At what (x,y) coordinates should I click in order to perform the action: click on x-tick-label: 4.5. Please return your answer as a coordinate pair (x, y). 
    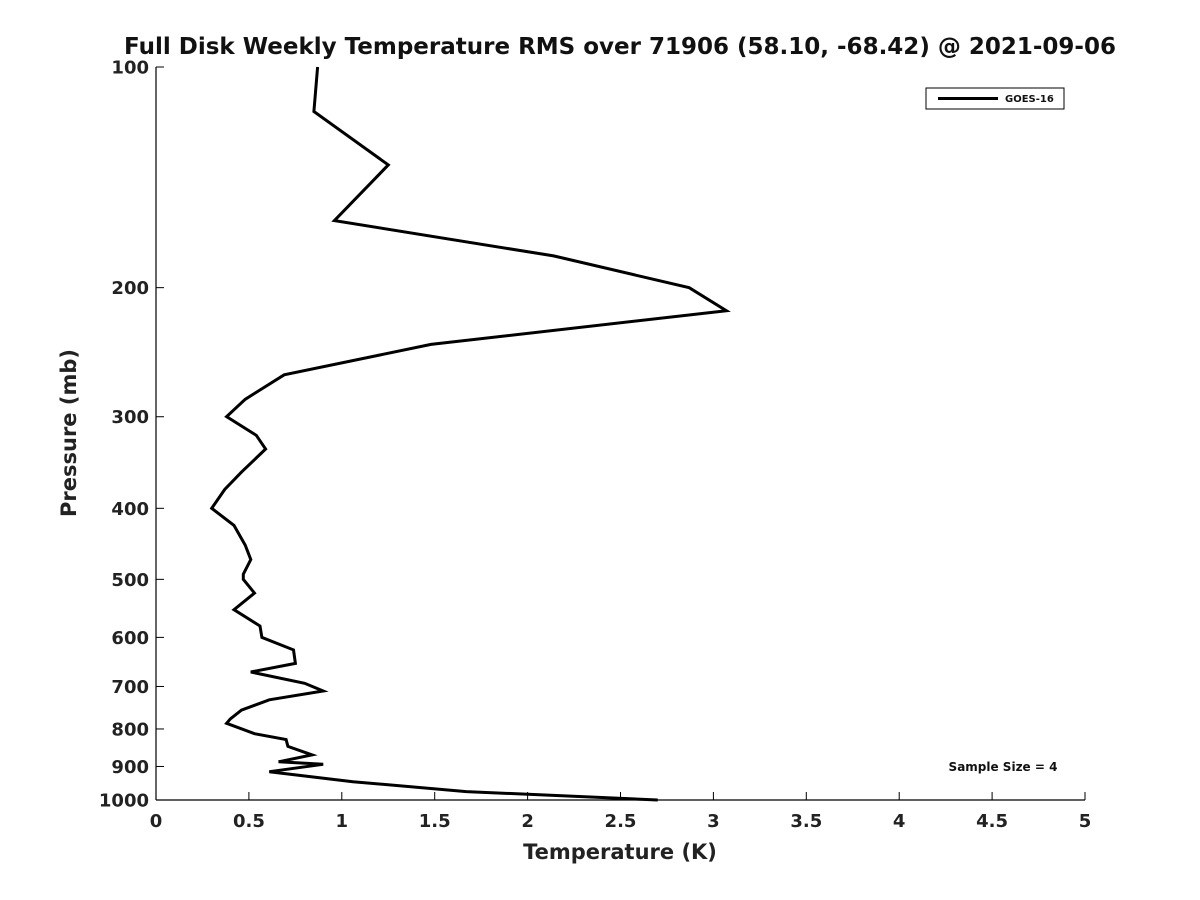
    Looking at the image, I should click on (992, 821).